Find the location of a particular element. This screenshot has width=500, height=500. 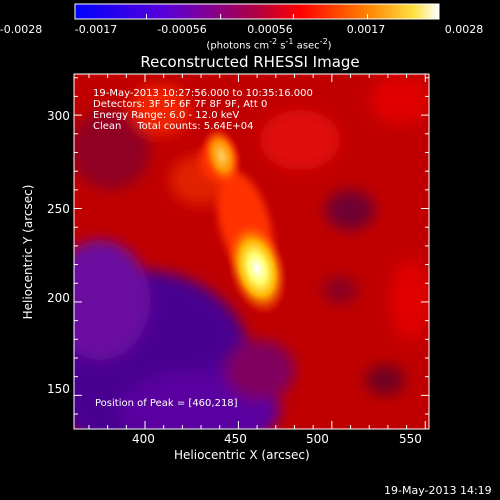

y-tick-label: 250 is located at coordinates (58, 209).